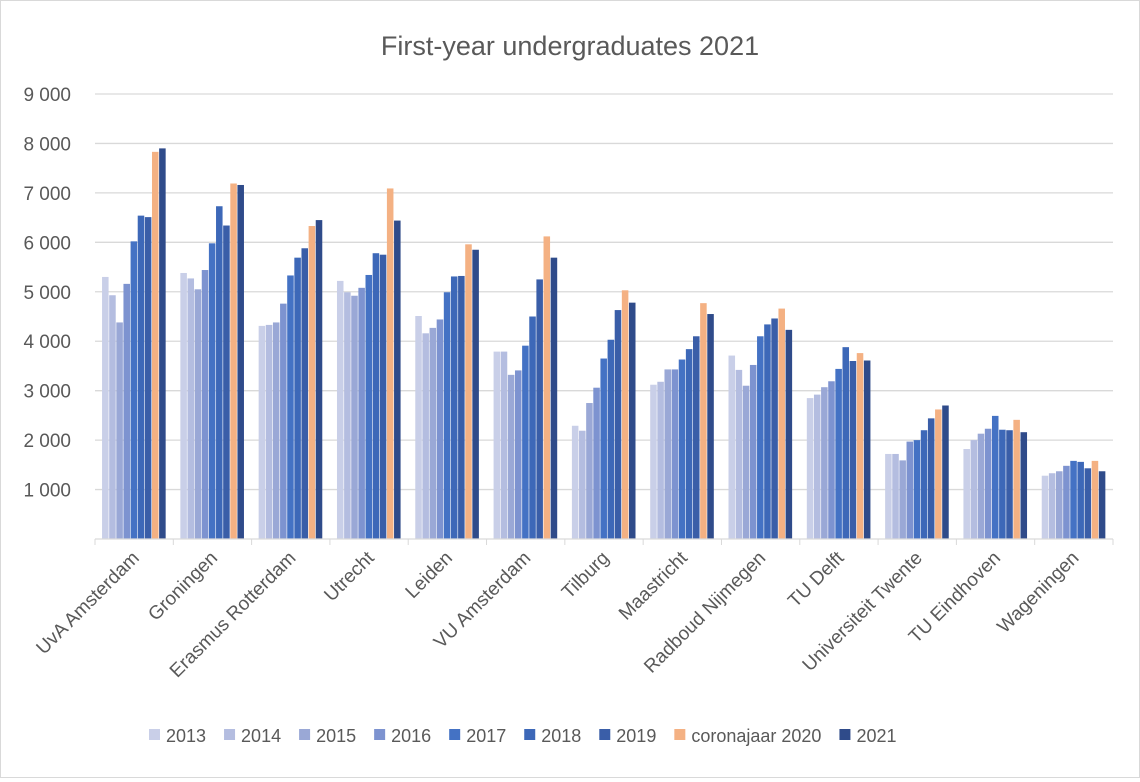  Describe the element at coordinates (1039, 593) in the screenshot. I see `x-tick-label: Wageningen` at that location.